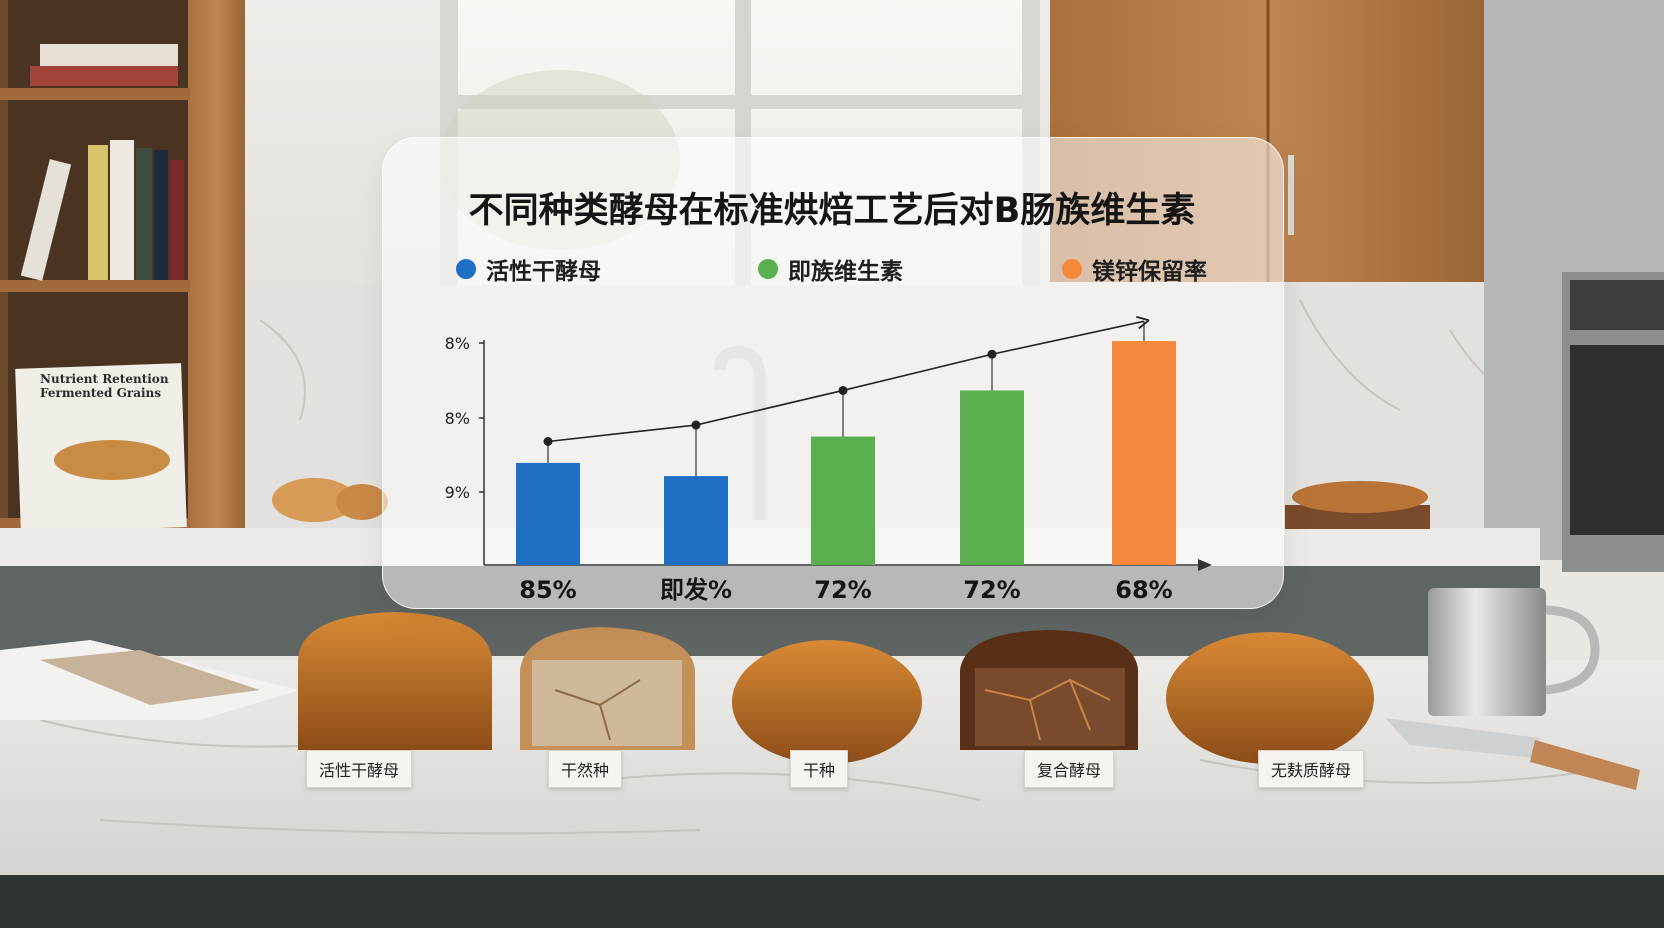 The height and width of the screenshot is (928, 1664). Describe the element at coordinates (1143, 590) in the screenshot. I see `category-label: 68%` at that location.